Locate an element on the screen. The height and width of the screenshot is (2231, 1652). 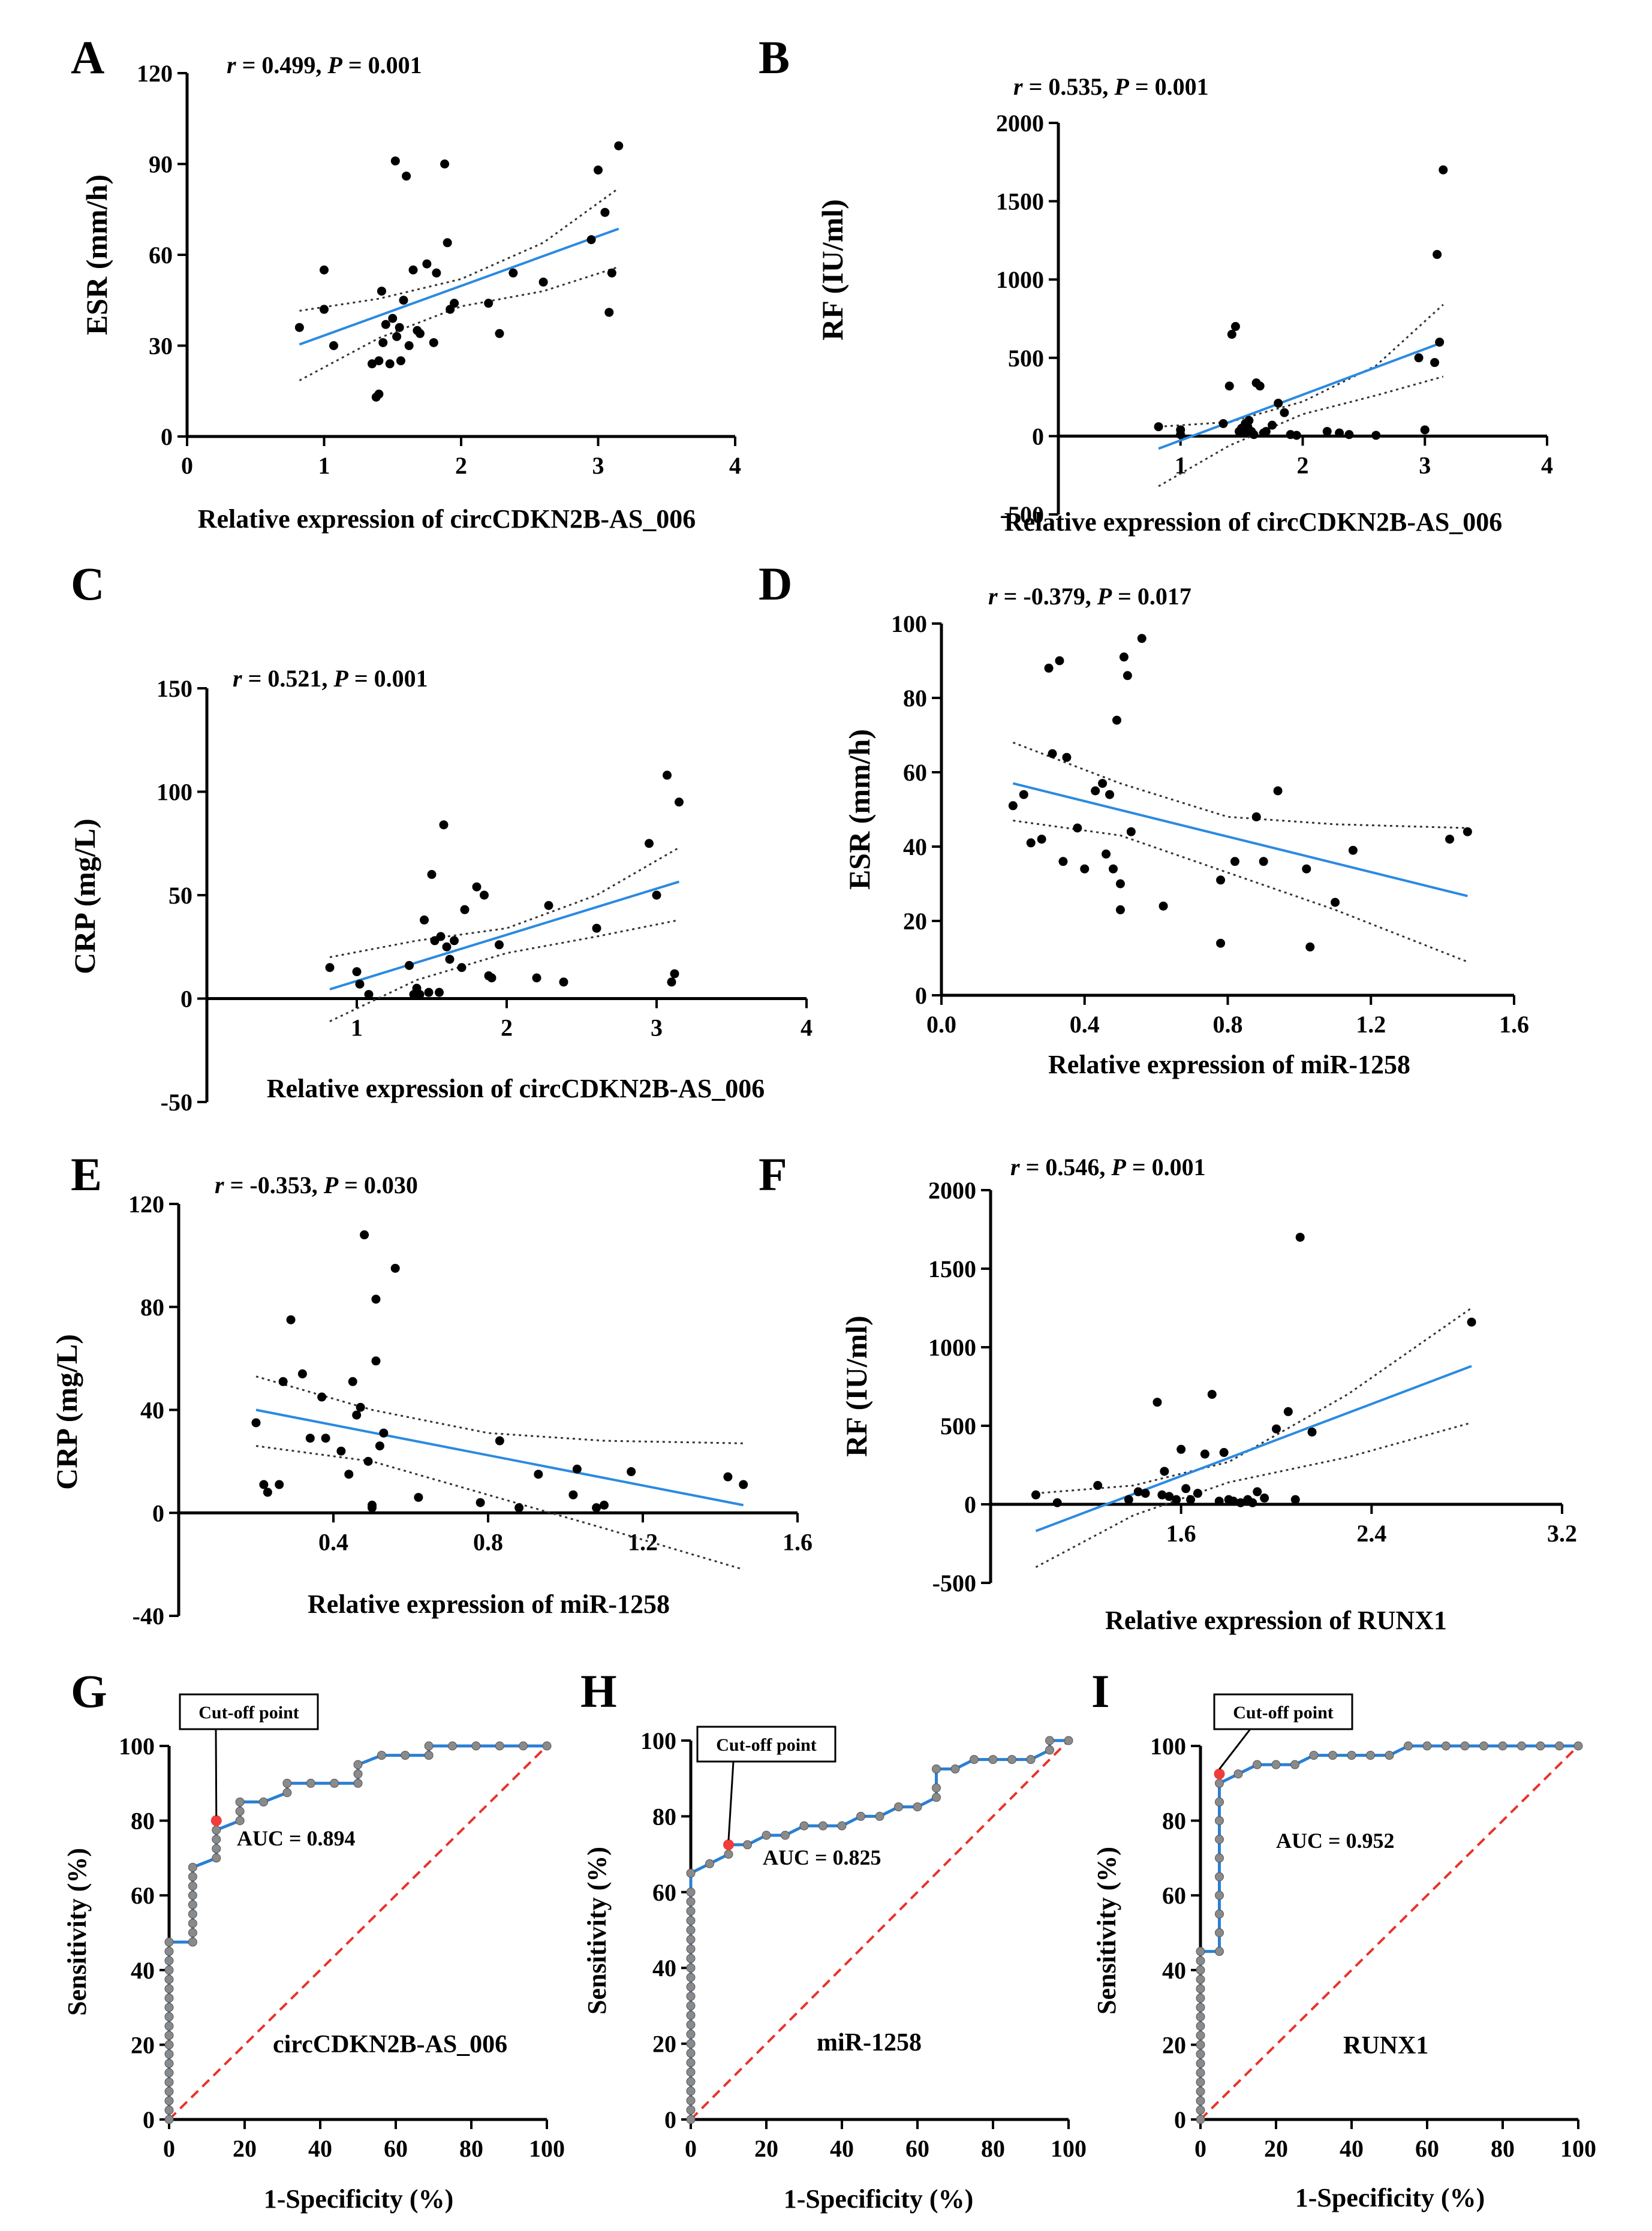
panel-letter-c: C is located at coordinates (87, 584).